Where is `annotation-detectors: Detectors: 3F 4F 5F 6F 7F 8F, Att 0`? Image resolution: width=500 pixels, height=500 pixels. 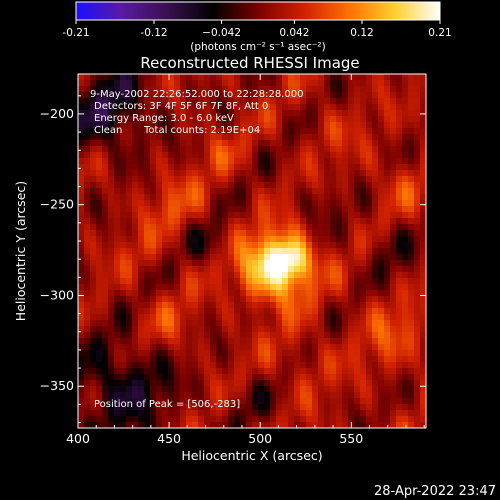
annotation-detectors: Detectors: 3F 4F 5F 6F 7F 8F, Att 0 is located at coordinates (181, 106).